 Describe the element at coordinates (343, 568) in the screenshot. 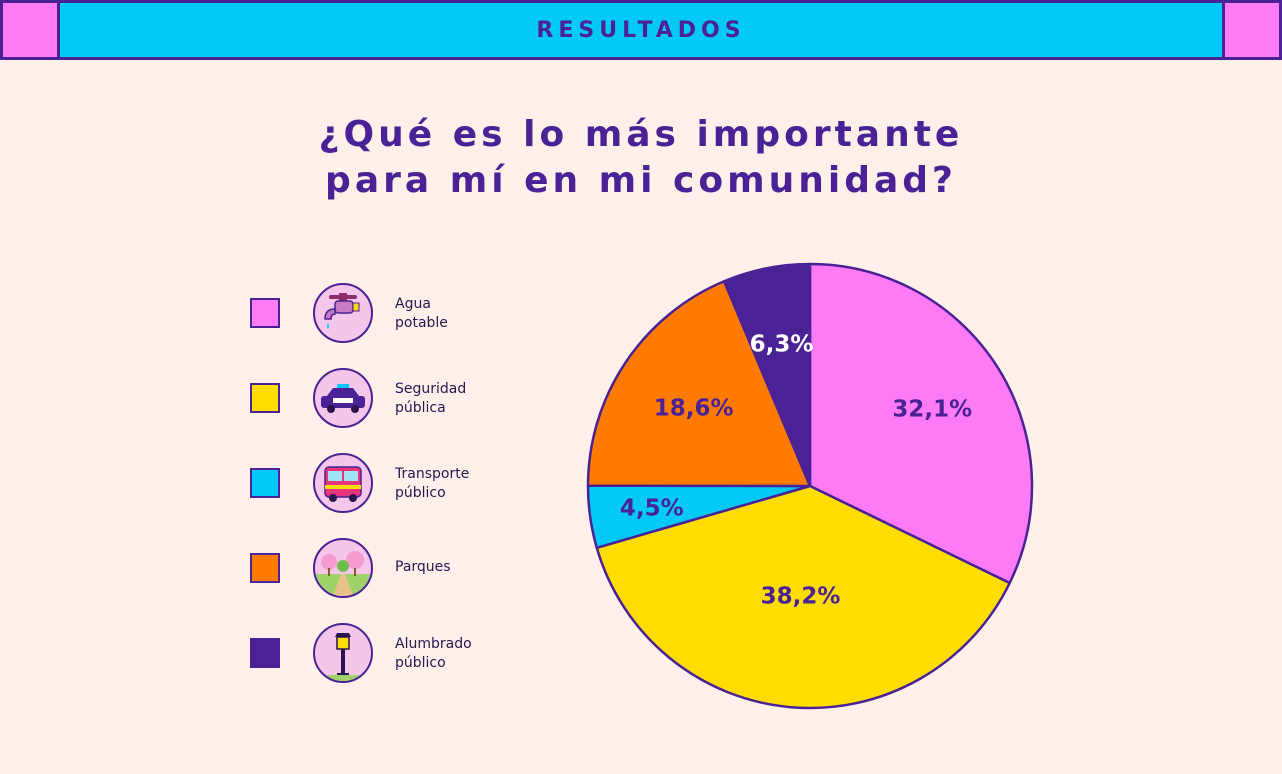

I see `park-icon` at that location.